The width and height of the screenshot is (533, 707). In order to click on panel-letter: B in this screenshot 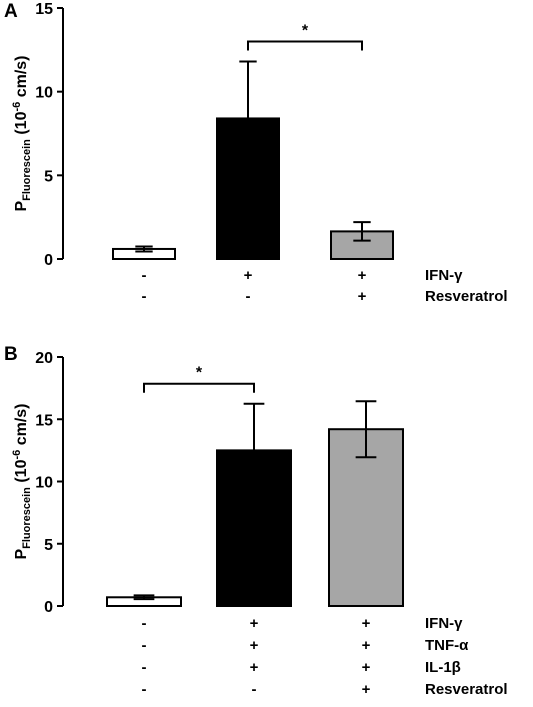, I will do `click(11, 354)`.